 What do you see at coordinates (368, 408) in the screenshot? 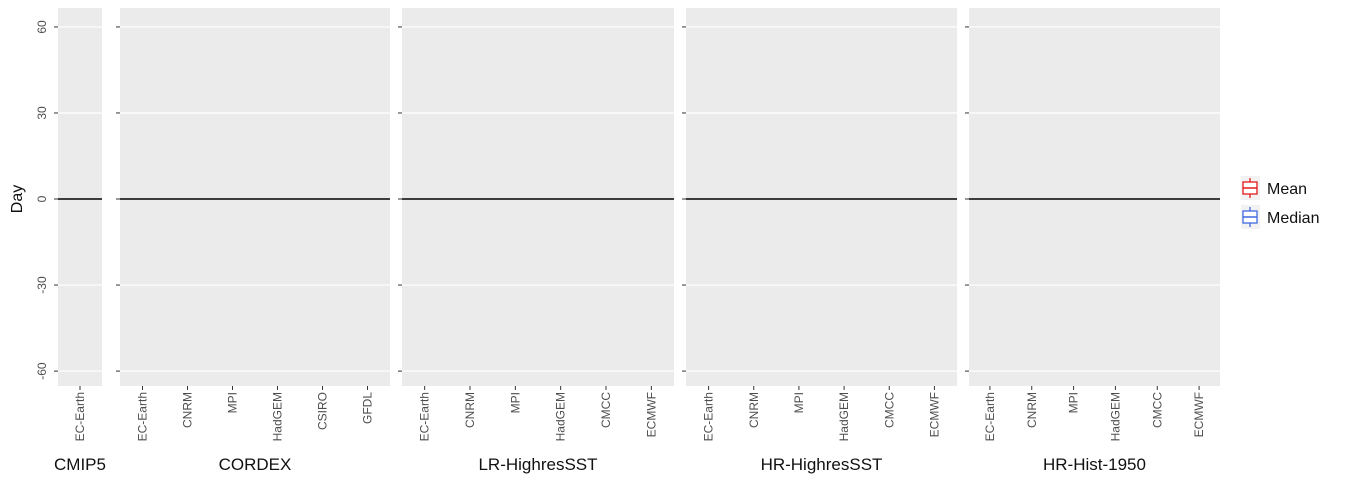
I see `x-tick-label: GFDL` at bounding box center [368, 408].